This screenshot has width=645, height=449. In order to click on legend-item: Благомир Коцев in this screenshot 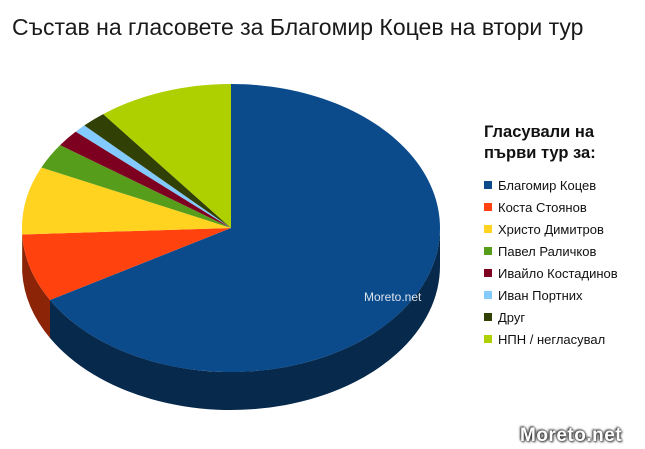, I will do `click(559, 185)`.